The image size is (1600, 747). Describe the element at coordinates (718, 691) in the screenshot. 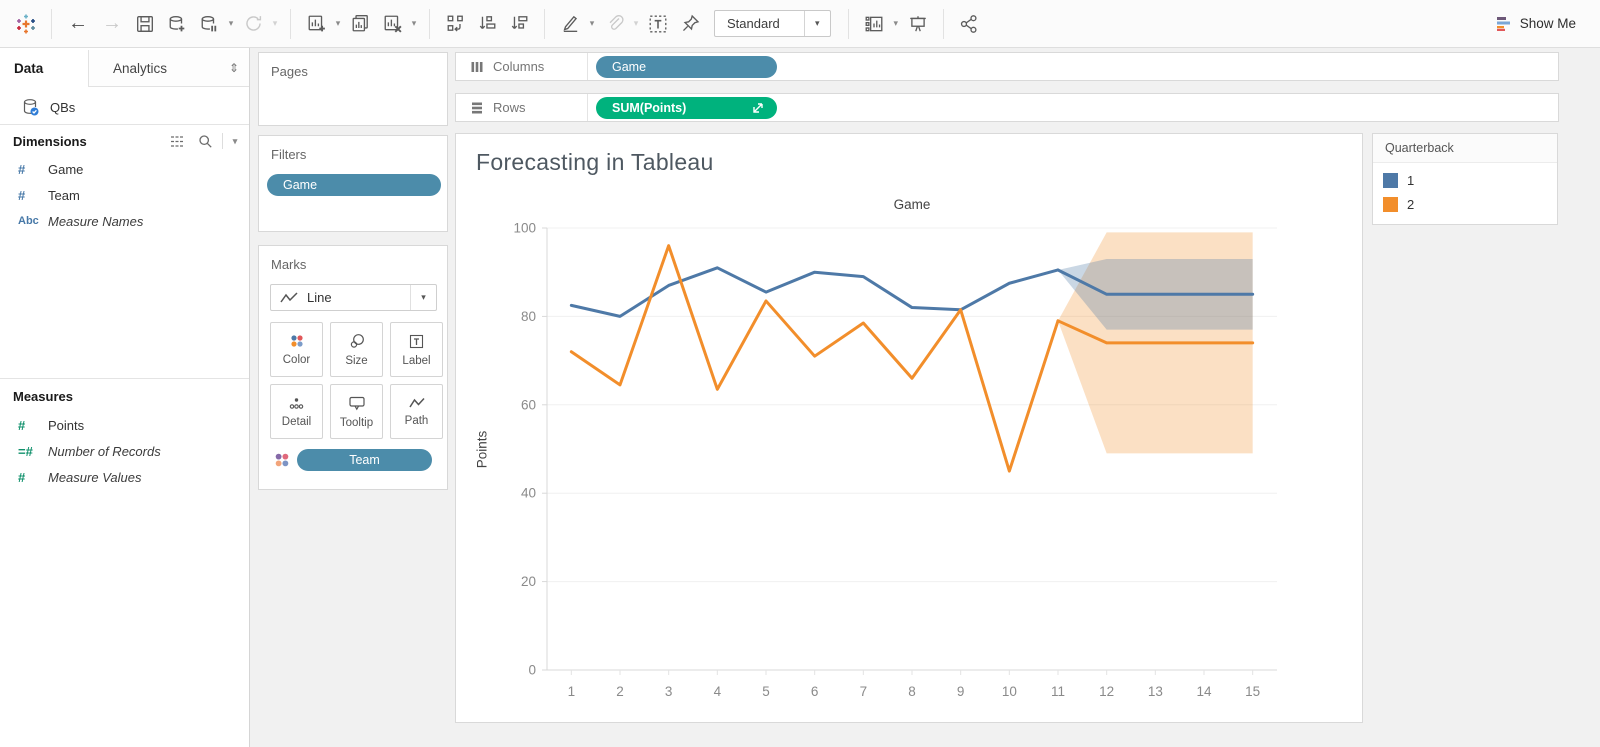

I see `svg-text: 4` at that location.